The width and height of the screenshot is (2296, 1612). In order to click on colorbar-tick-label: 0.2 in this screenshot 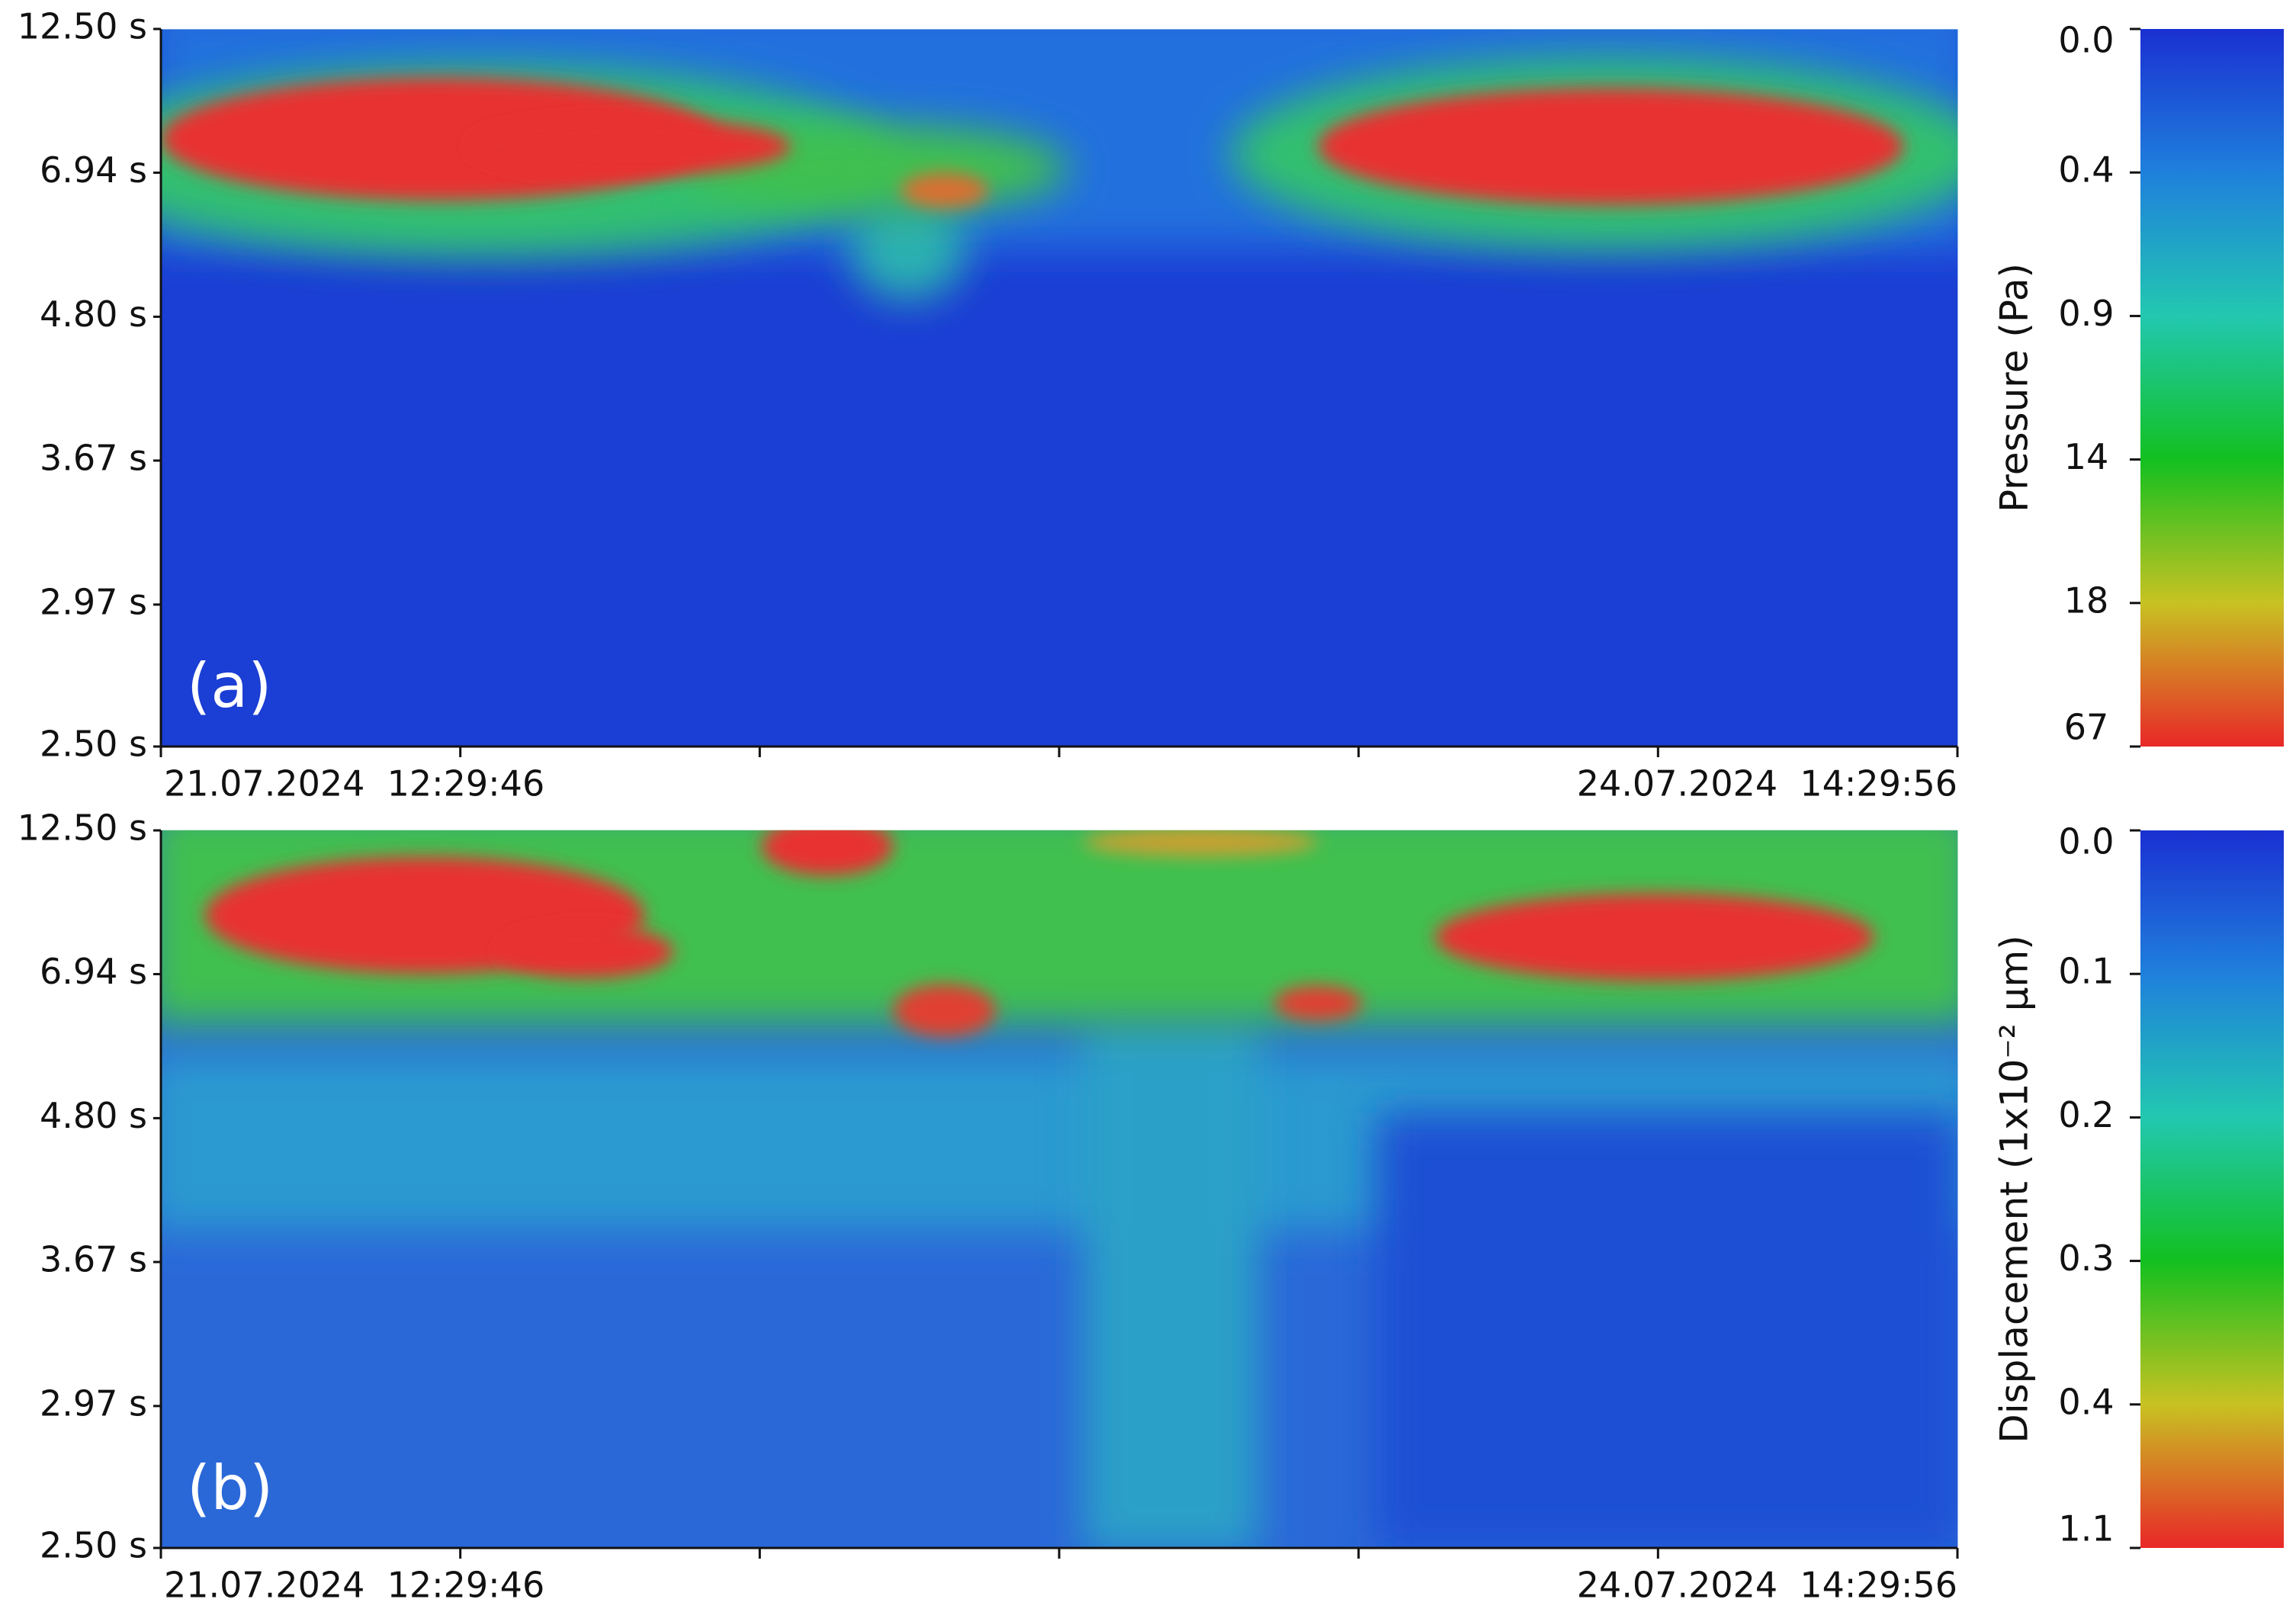, I will do `click(2086, 1114)`.